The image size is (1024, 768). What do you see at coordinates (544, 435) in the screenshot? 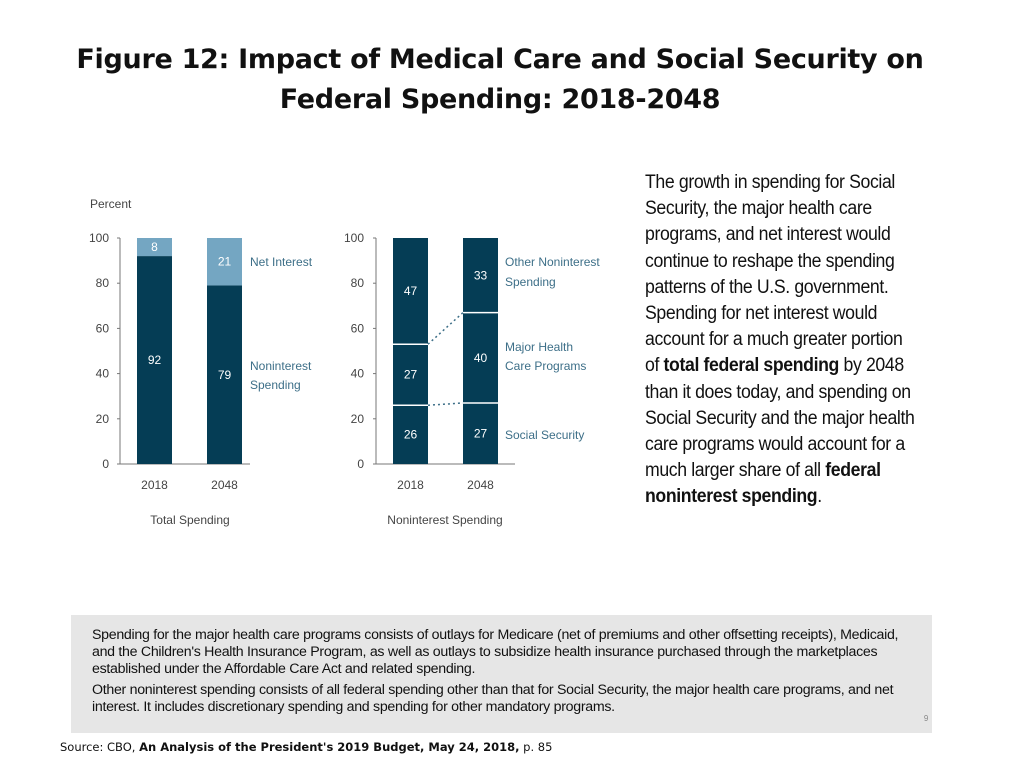
I see `legend-social-security: Social Security` at bounding box center [544, 435].